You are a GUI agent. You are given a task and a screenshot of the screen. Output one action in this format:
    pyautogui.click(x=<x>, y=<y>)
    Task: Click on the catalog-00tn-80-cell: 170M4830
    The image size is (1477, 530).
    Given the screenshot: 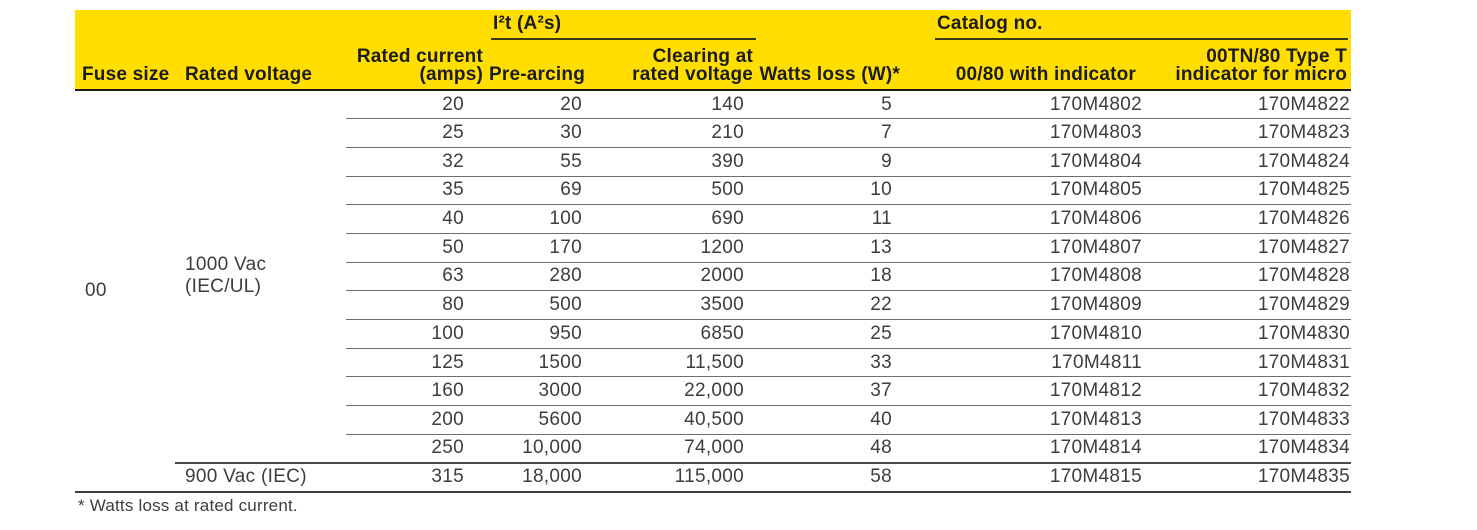 What is the action you would take?
    pyautogui.click(x=1249, y=334)
    